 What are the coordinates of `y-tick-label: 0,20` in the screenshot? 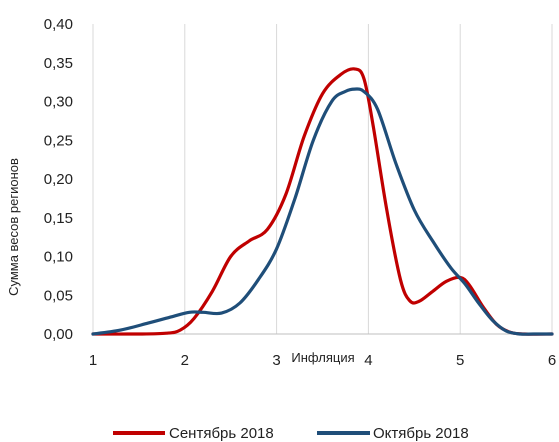 It's located at (58, 179).